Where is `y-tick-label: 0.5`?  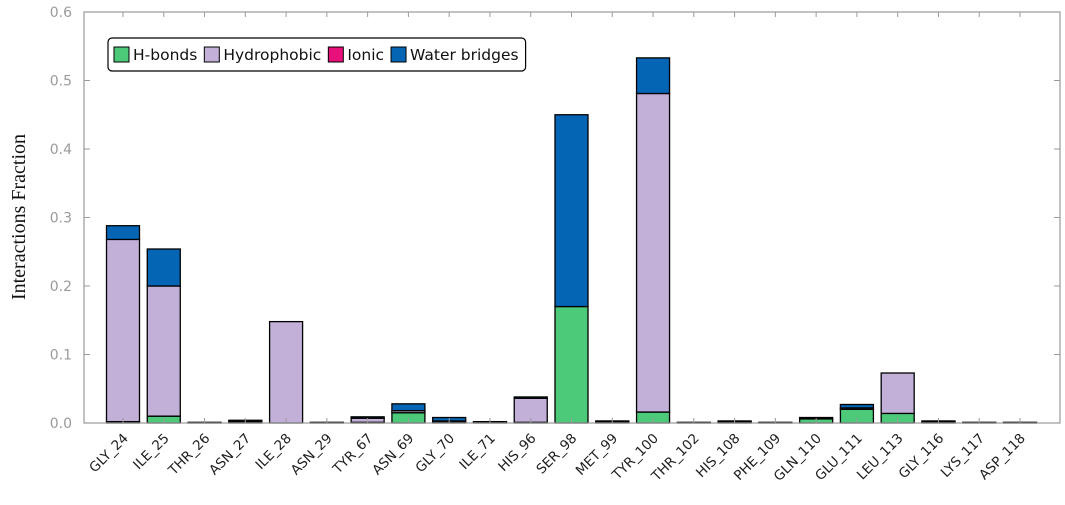
y-tick-label: 0.5 is located at coordinates (61, 82).